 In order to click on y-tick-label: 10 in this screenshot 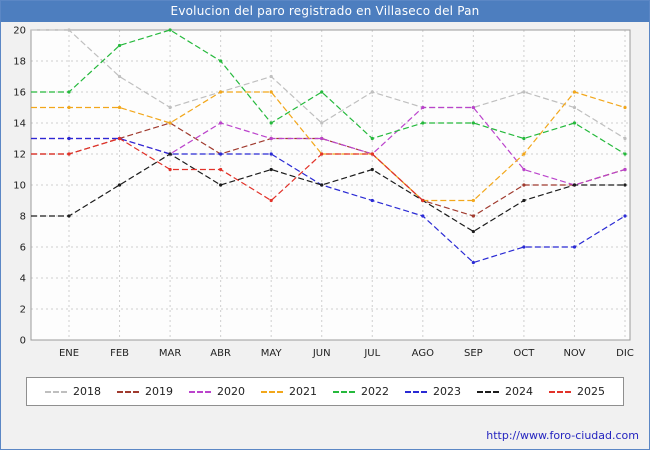, I will do `click(19, 186)`.